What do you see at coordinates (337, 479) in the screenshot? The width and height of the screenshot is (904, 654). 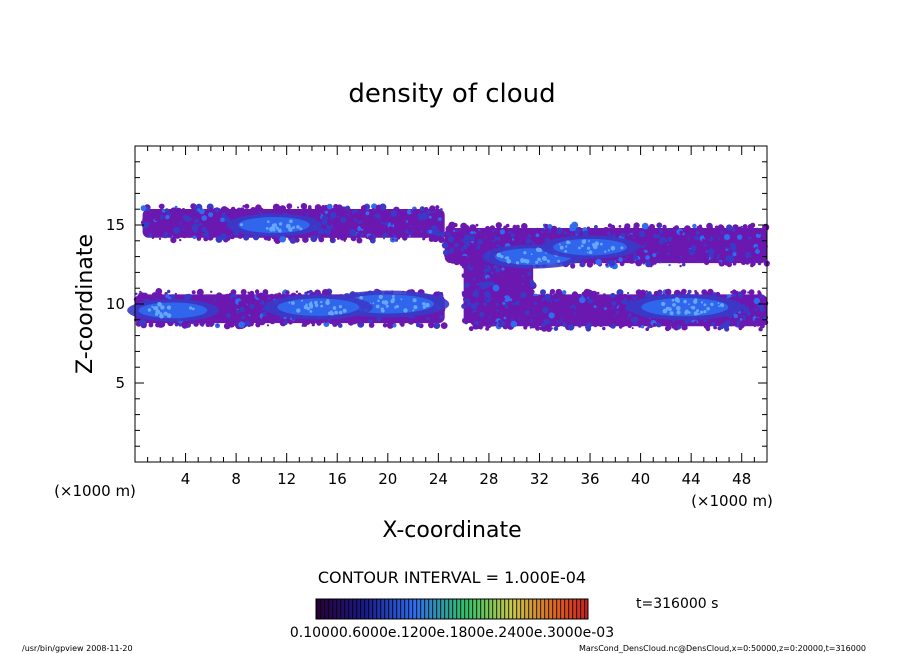 I see `x-tick-label: 16` at bounding box center [337, 479].